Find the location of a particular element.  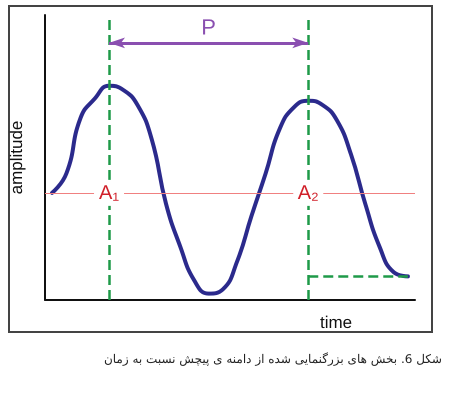

y-axis-title: amplitude is located at coordinates (16, 157).